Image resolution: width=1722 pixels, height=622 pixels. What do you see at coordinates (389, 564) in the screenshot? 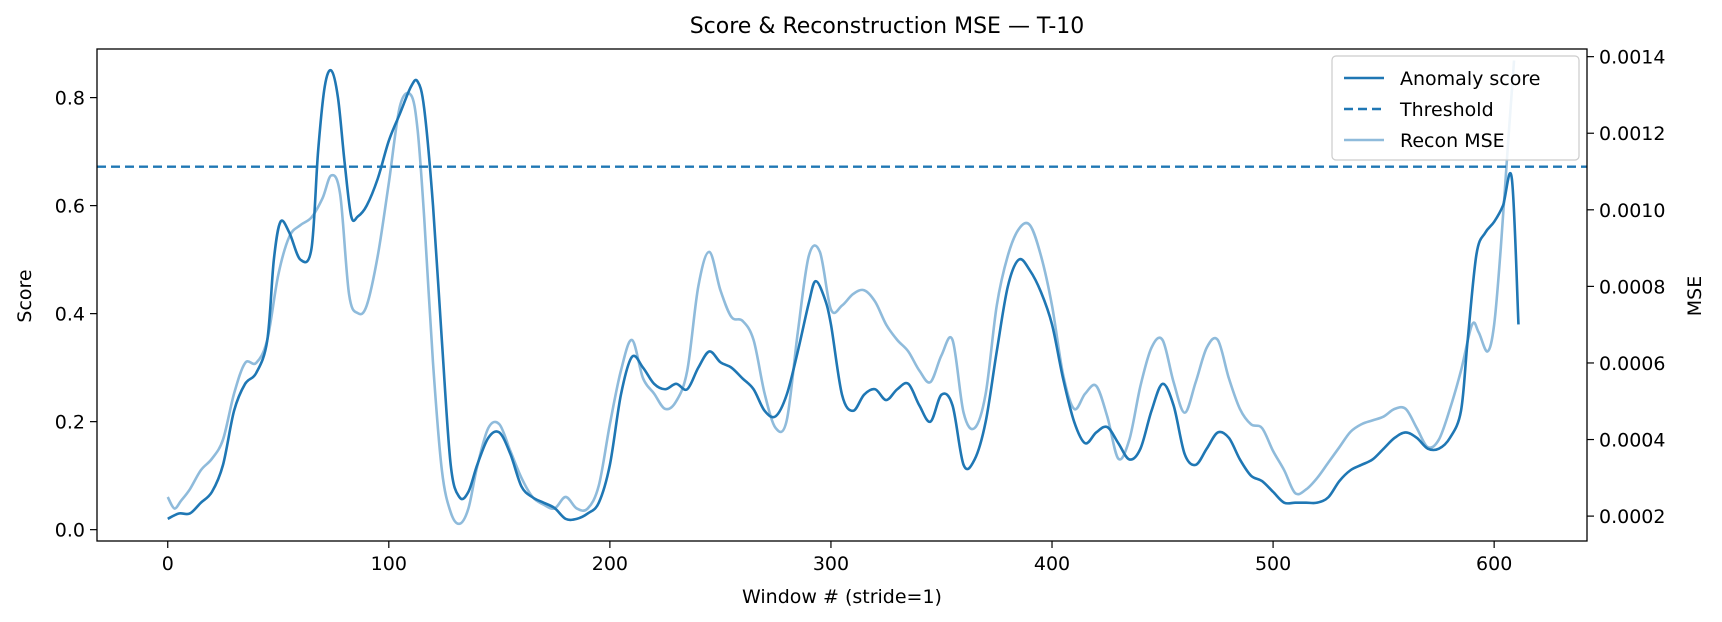
I see `x-tick-label: 100` at bounding box center [389, 564].